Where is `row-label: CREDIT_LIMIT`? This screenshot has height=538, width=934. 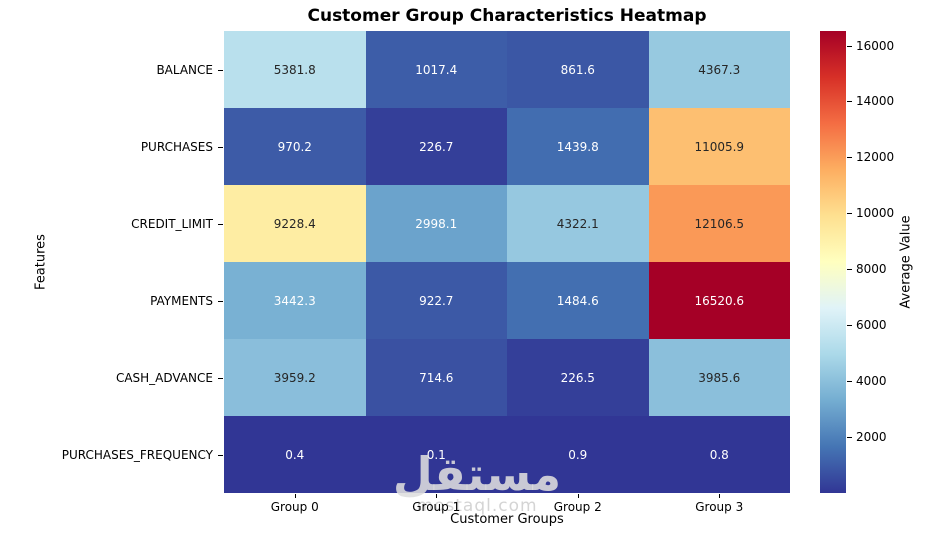
row-label: CREDIT_LIMIT is located at coordinates (172, 223).